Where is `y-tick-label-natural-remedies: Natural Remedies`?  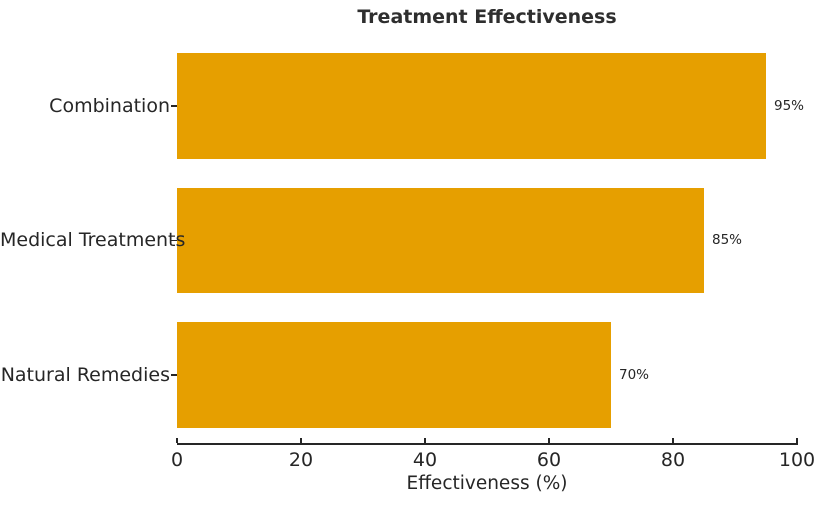
y-tick-label-natural-remedies: Natural Remedies is located at coordinates (85, 375).